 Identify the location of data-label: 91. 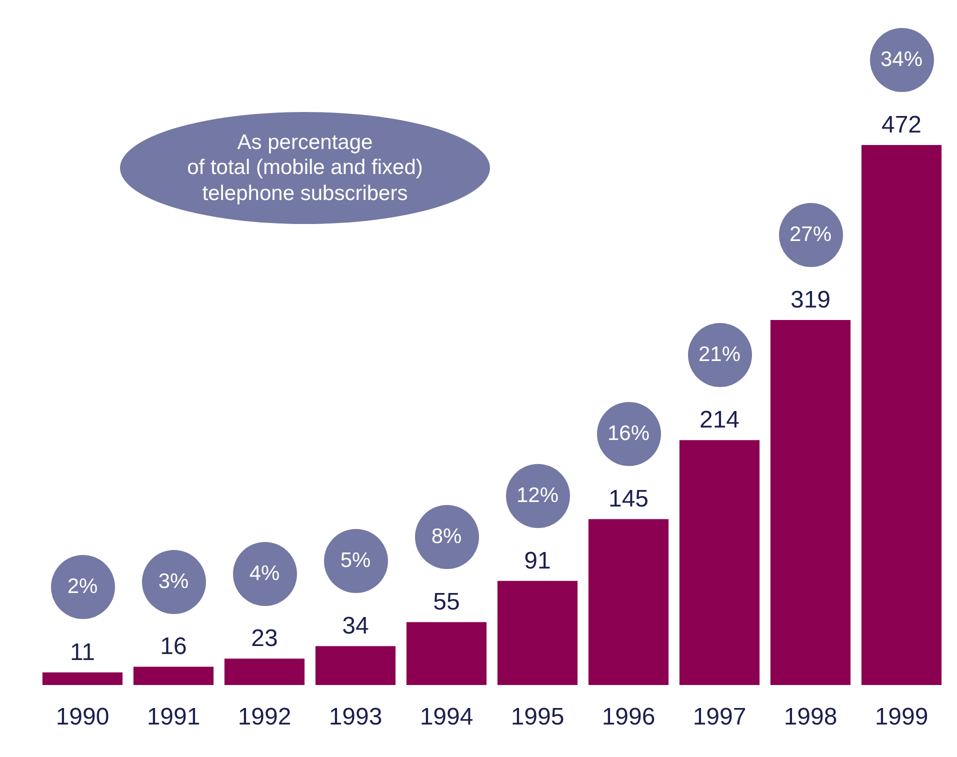
(537, 560).